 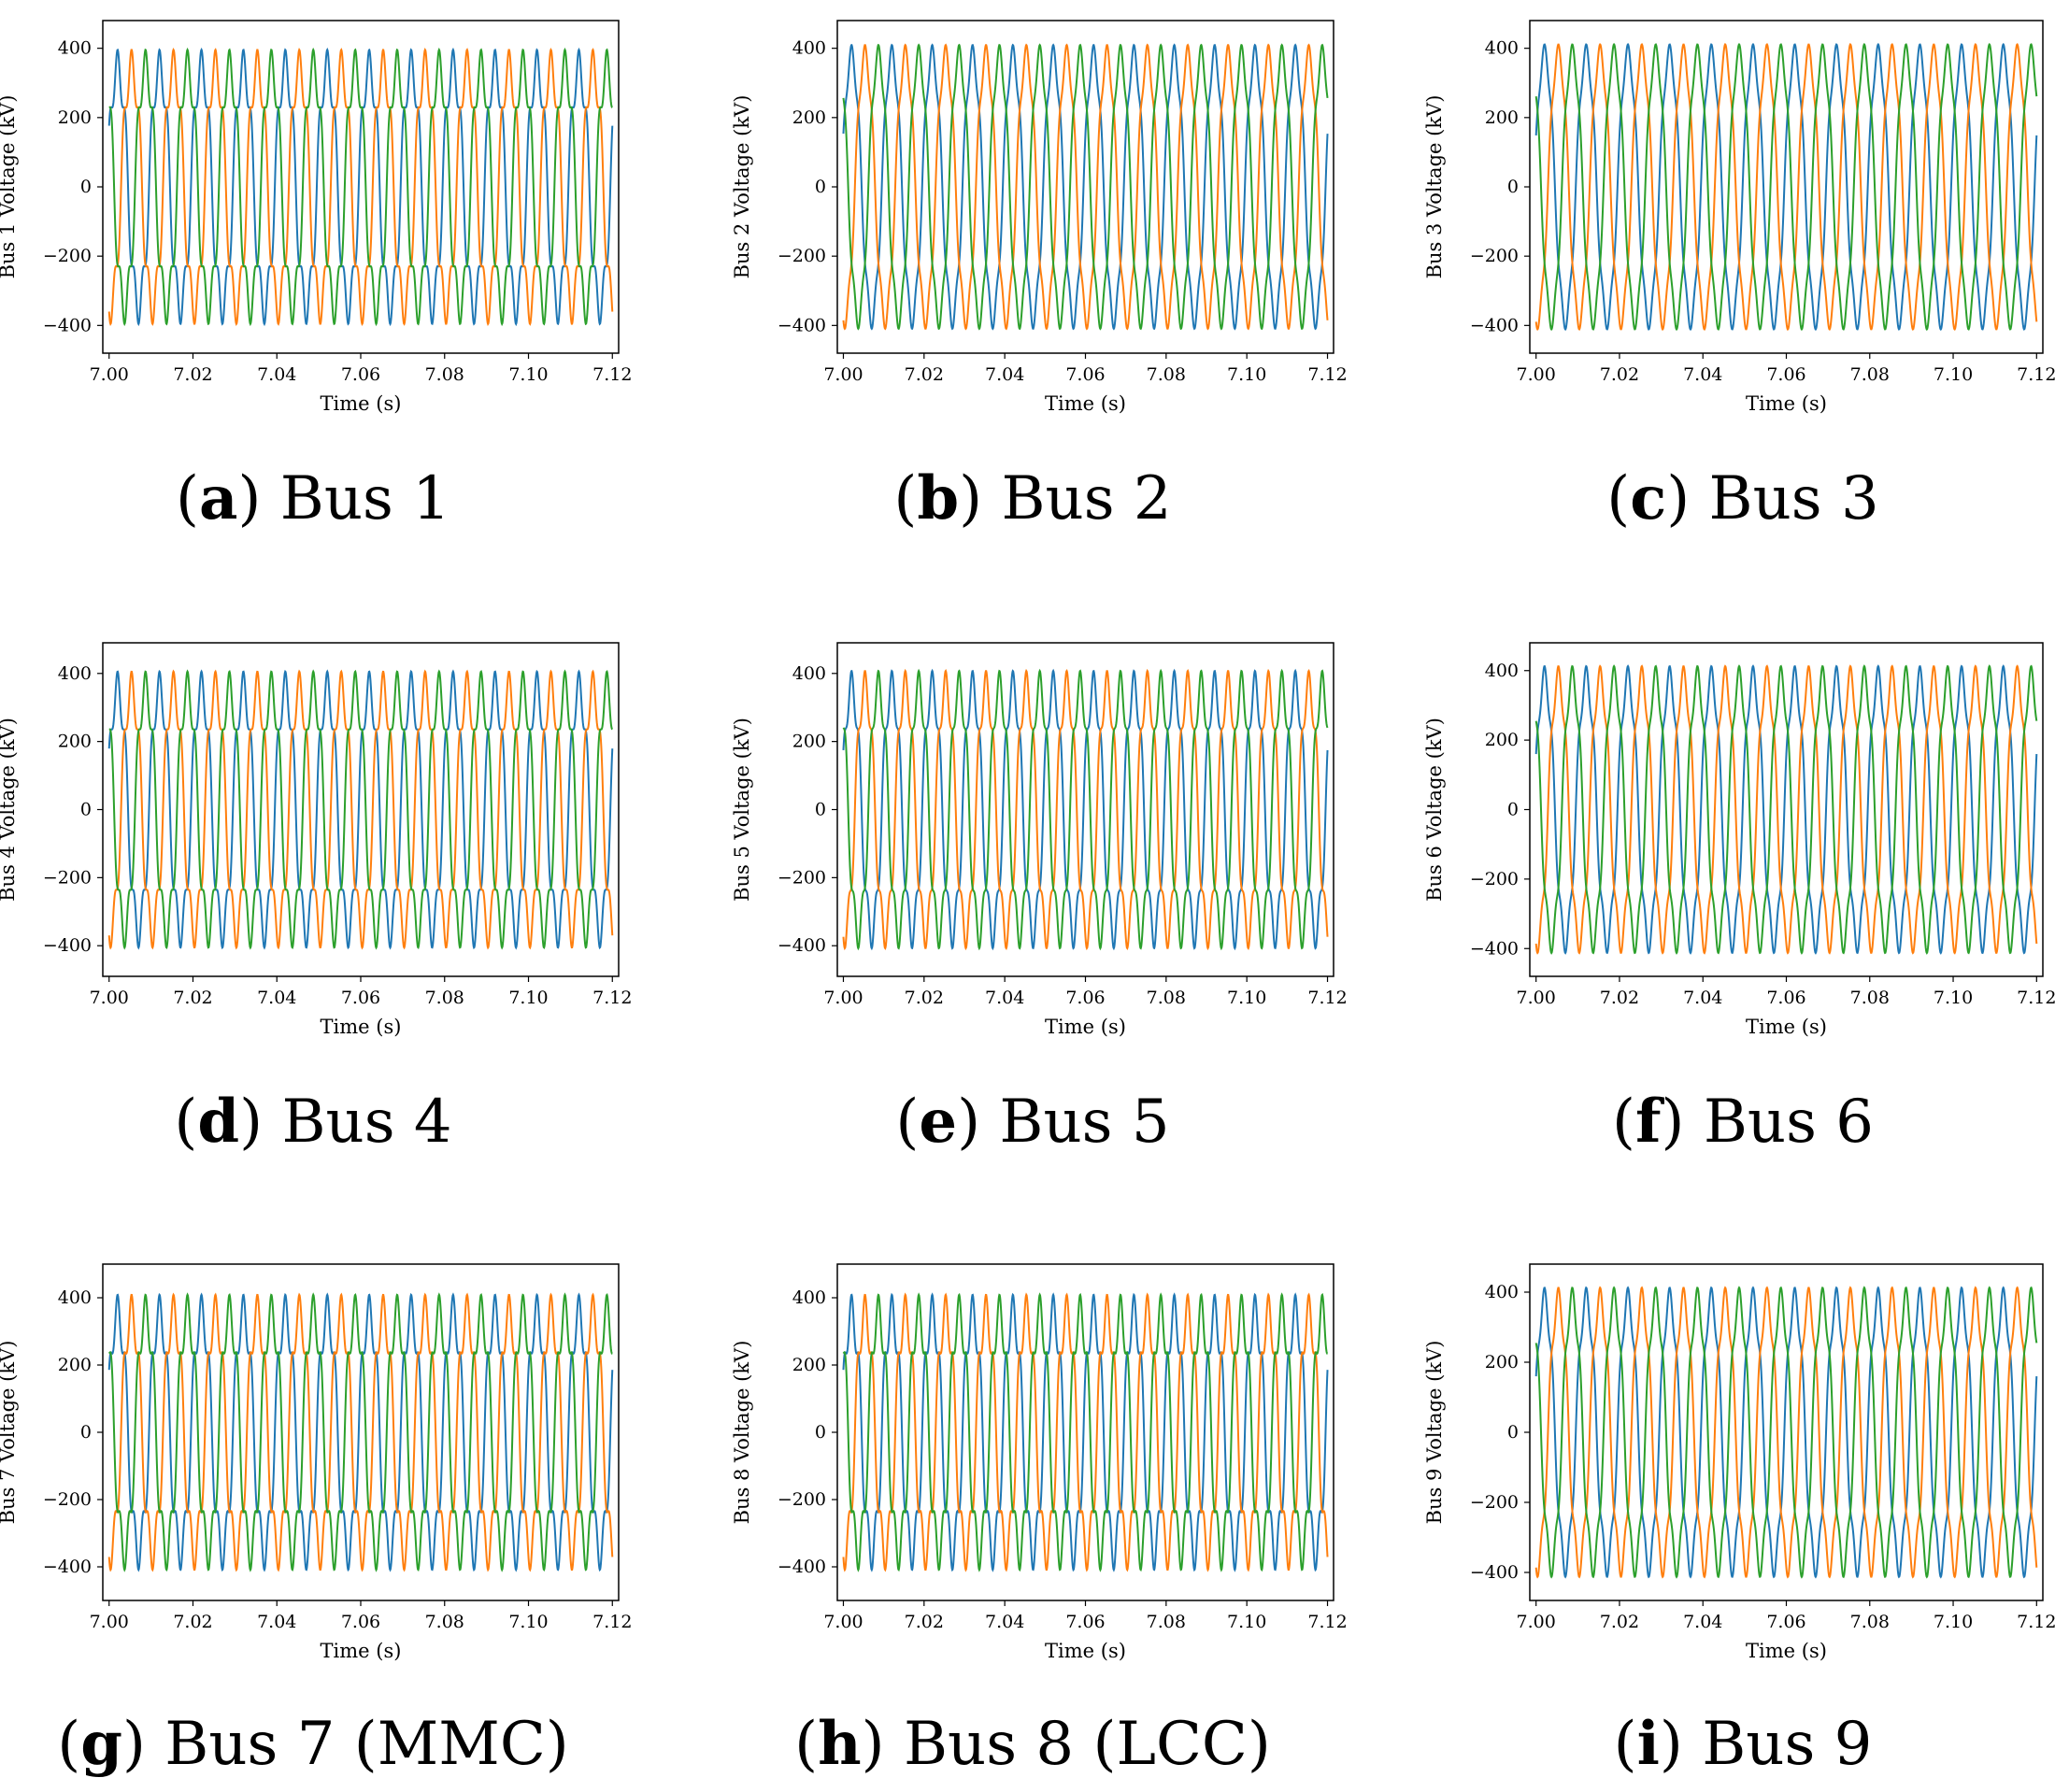 What do you see at coordinates (313, 1744) in the screenshot?
I see `subfigure-caption: (g) Bus 7 (MMC)` at bounding box center [313, 1744].